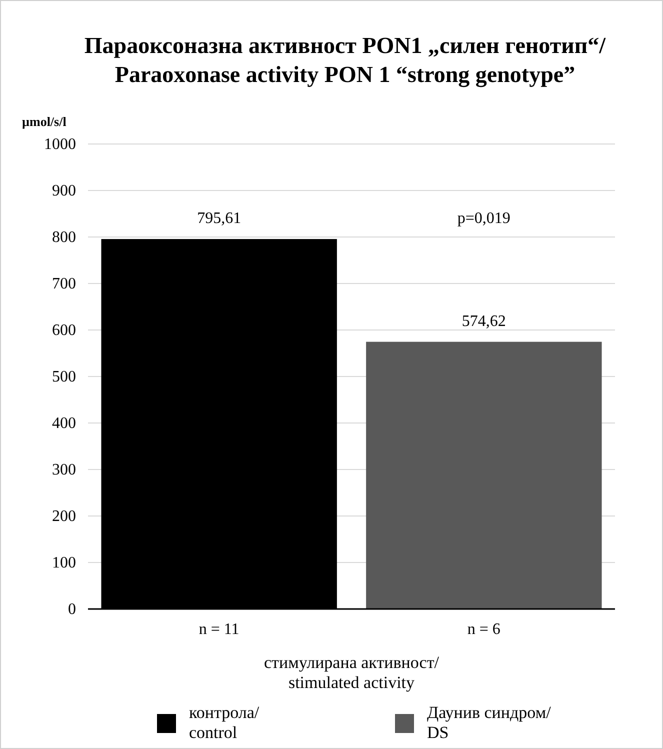  Describe the element at coordinates (483, 219) in the screenshot. I see `annotation: p=0,019` at that location.